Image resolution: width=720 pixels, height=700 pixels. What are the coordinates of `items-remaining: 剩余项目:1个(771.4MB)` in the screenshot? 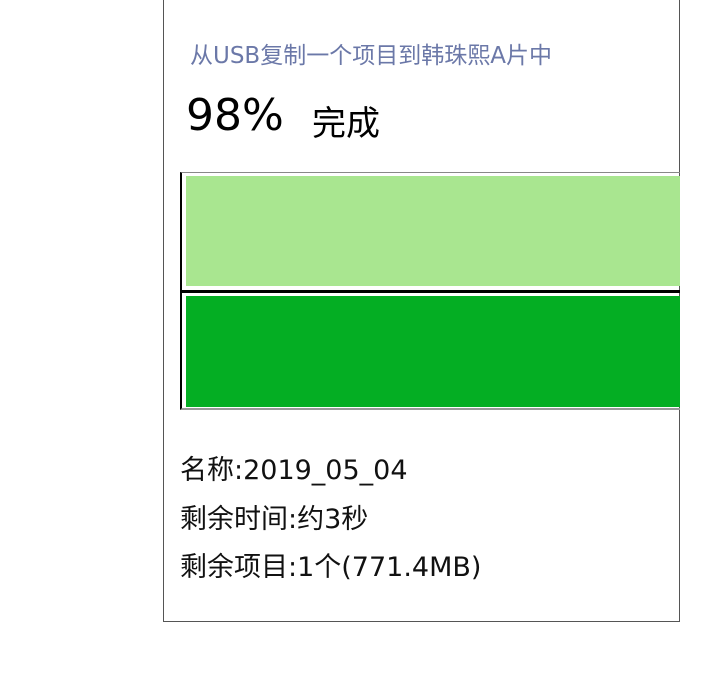 It's located at (331, 567).